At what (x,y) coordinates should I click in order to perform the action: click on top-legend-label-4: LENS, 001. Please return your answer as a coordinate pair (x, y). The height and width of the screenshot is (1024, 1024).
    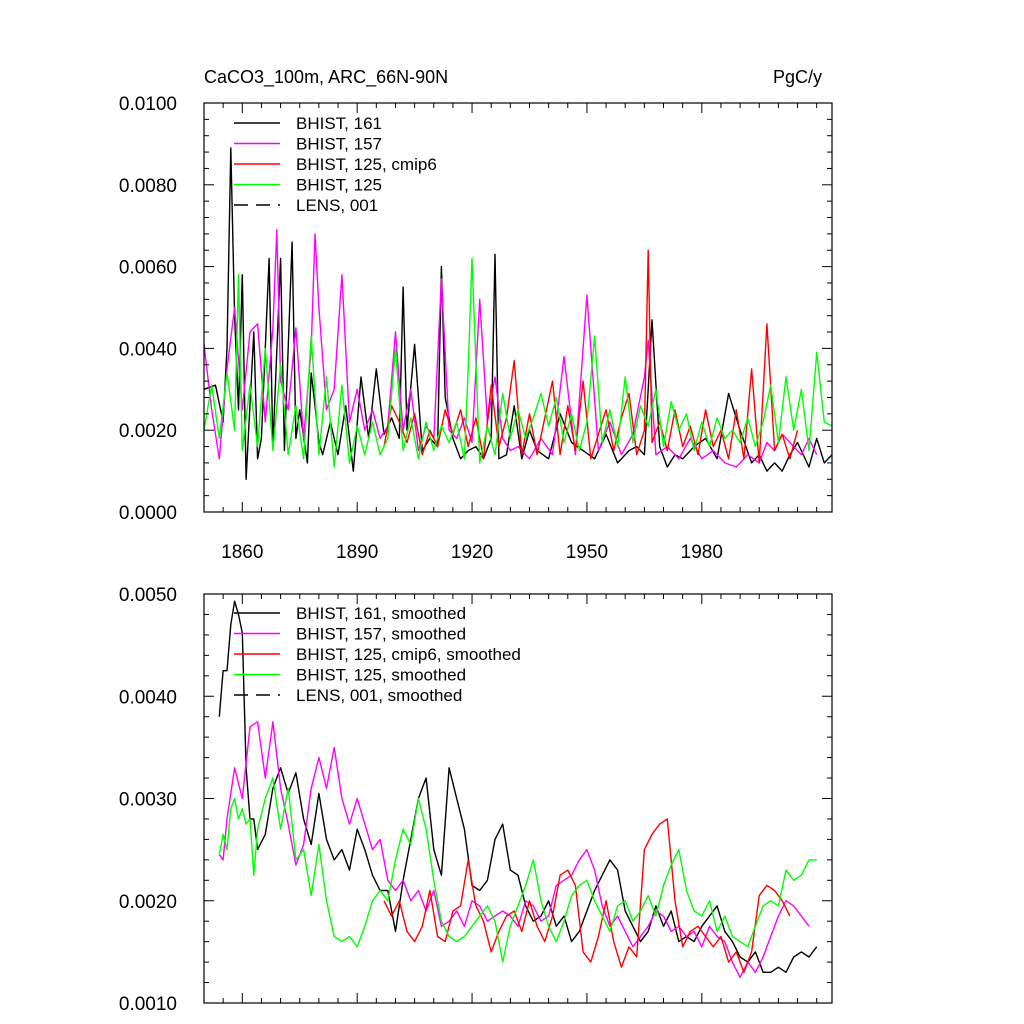
    Looking at the image, I should click on (337, 205).